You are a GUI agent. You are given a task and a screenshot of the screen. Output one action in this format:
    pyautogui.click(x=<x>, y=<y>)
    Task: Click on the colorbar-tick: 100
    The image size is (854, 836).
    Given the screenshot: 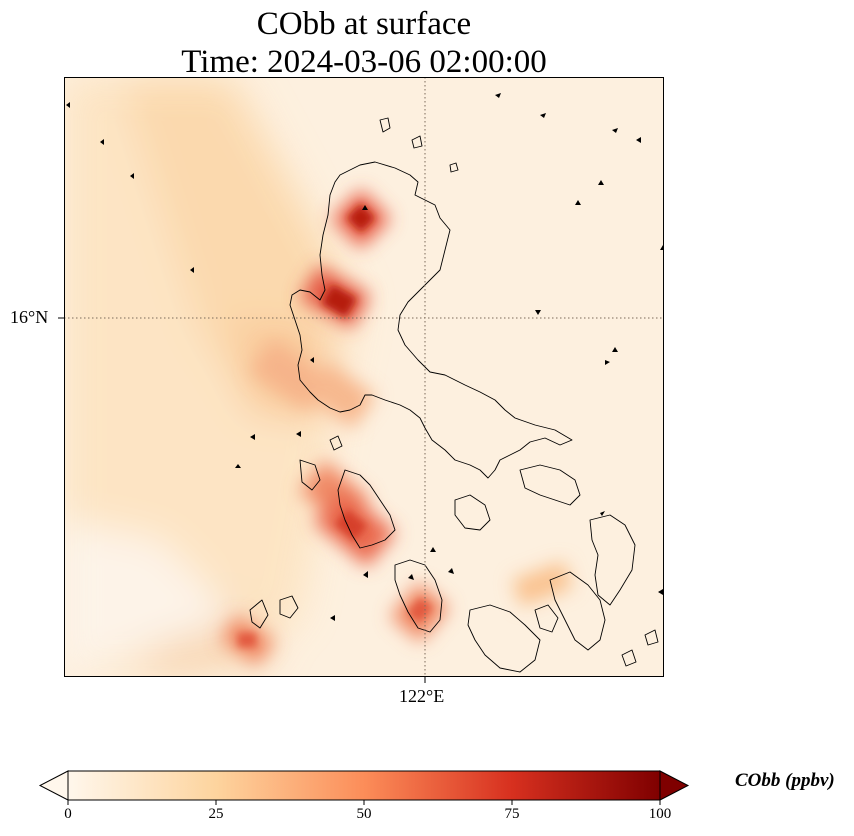 What is the action you would take?
    pyautogui.click(x=660, y=814)
    